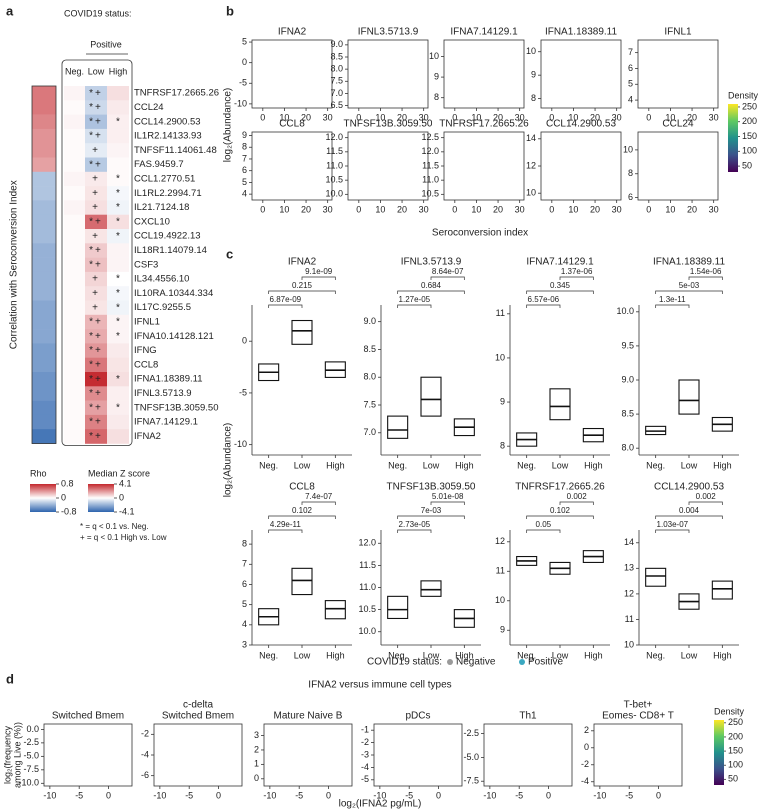 This screenshot has width=782, height=809. I want to click on y-tick-label: 5, so click(244, 182).